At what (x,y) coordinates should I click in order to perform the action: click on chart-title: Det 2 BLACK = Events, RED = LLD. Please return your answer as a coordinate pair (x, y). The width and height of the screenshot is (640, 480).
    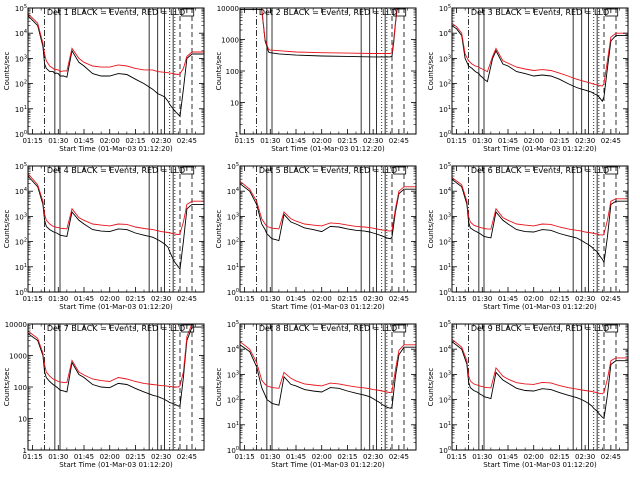
    Looking at the image, I should click on (328, 12).